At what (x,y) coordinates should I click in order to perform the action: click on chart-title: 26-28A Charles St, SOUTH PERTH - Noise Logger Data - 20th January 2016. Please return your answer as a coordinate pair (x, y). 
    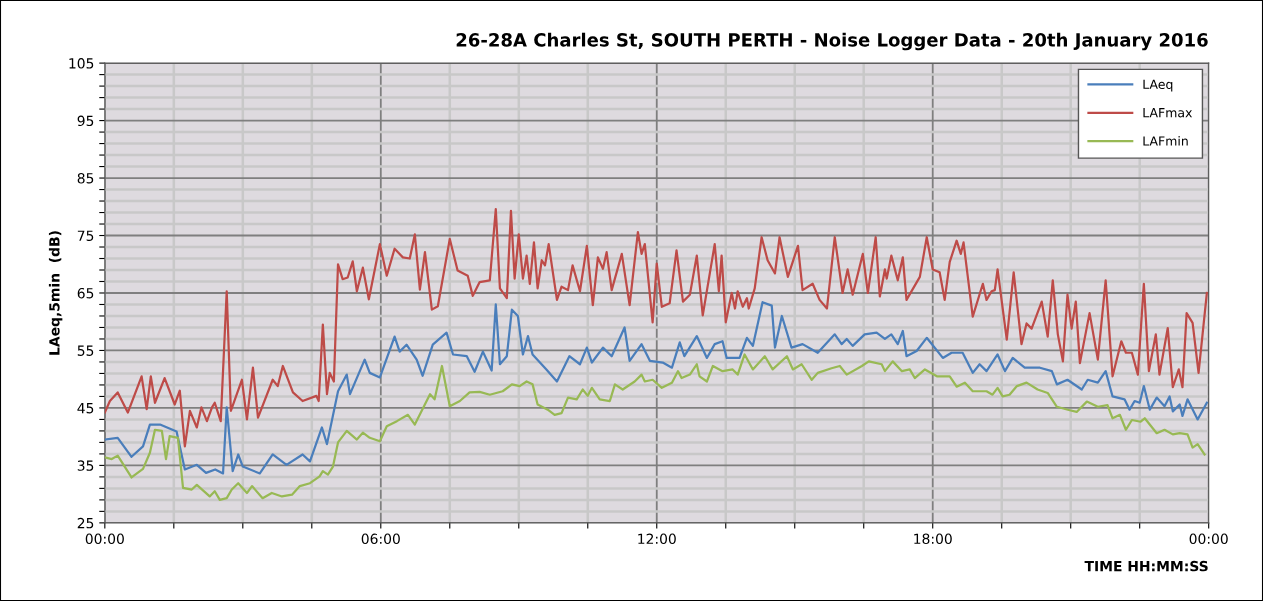
    Looking at the image, I should click on (832, 41).